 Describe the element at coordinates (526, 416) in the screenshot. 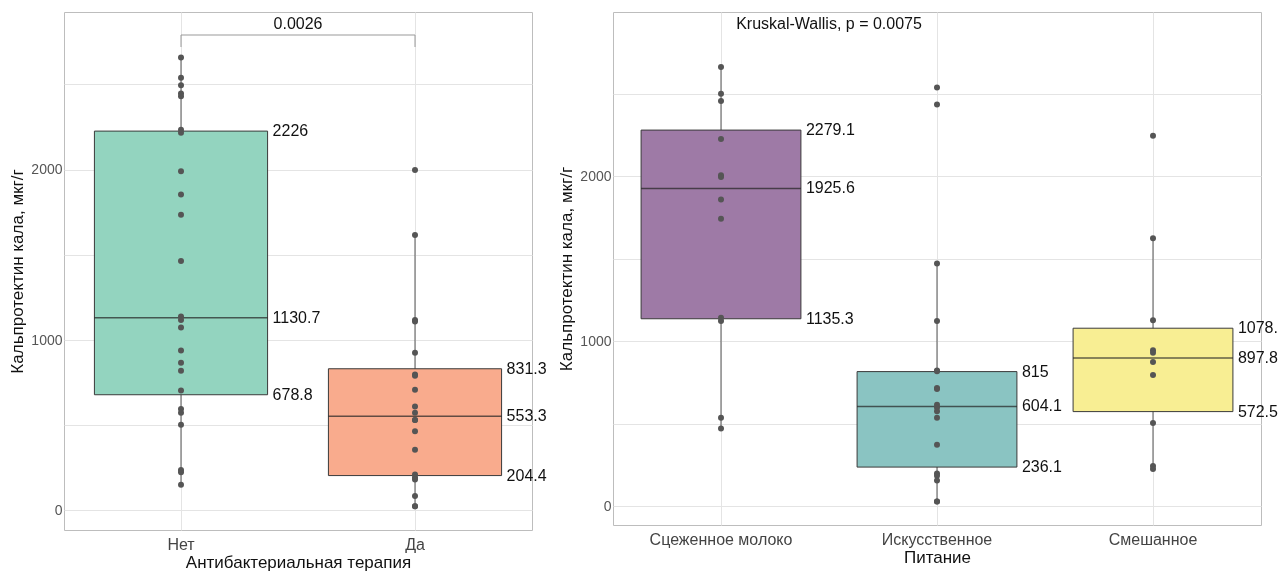

I see `annotation: 553.3` at that location.